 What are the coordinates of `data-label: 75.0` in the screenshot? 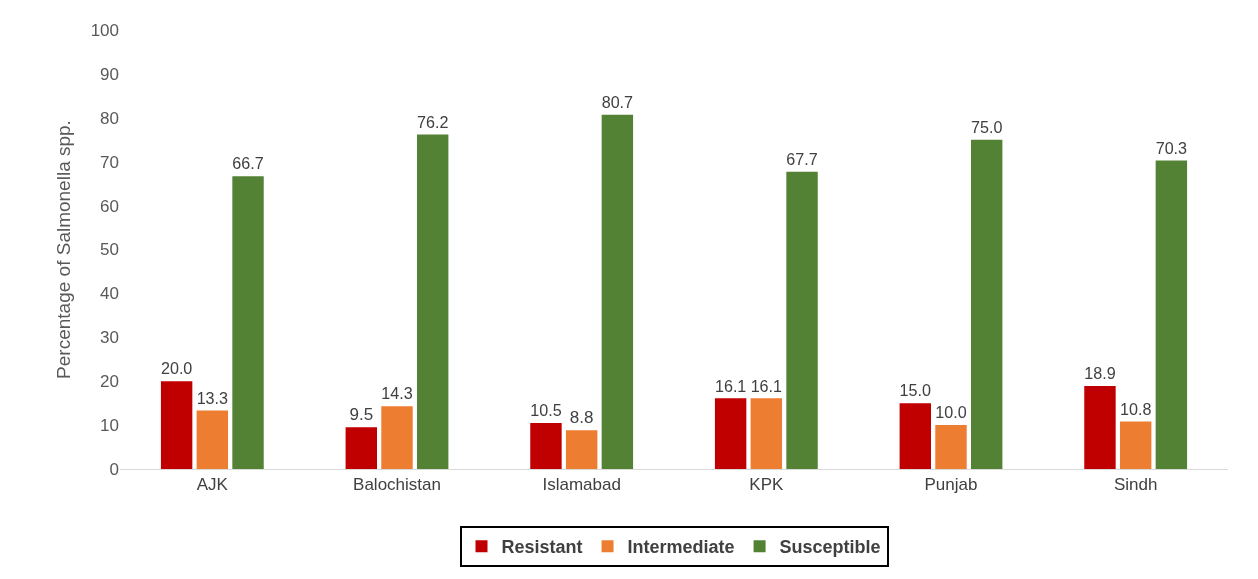 It's located at (987, 126).